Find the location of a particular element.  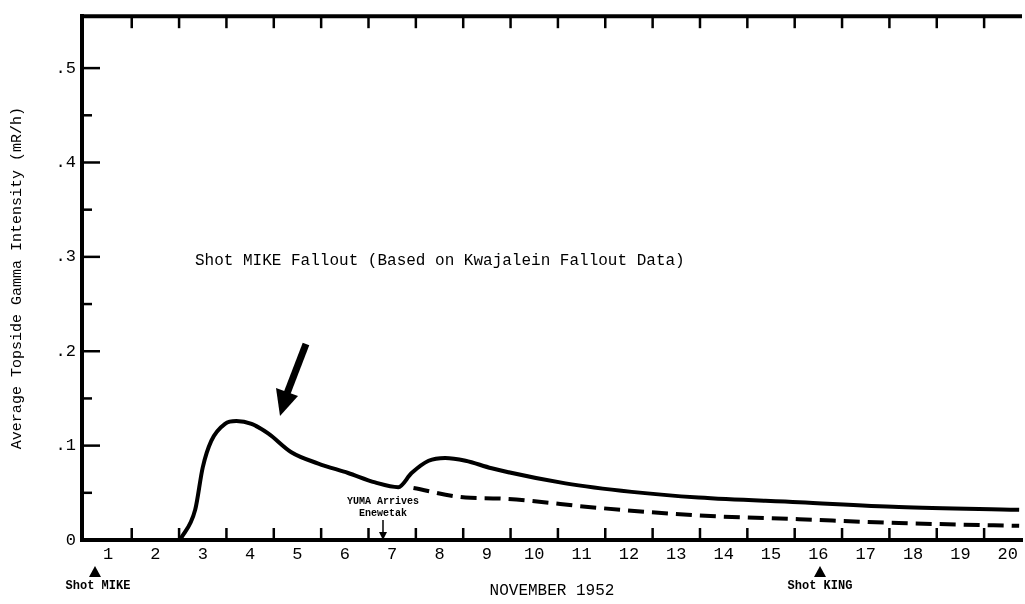

x-tick-label: 2 is located at coordinates (155, 554).